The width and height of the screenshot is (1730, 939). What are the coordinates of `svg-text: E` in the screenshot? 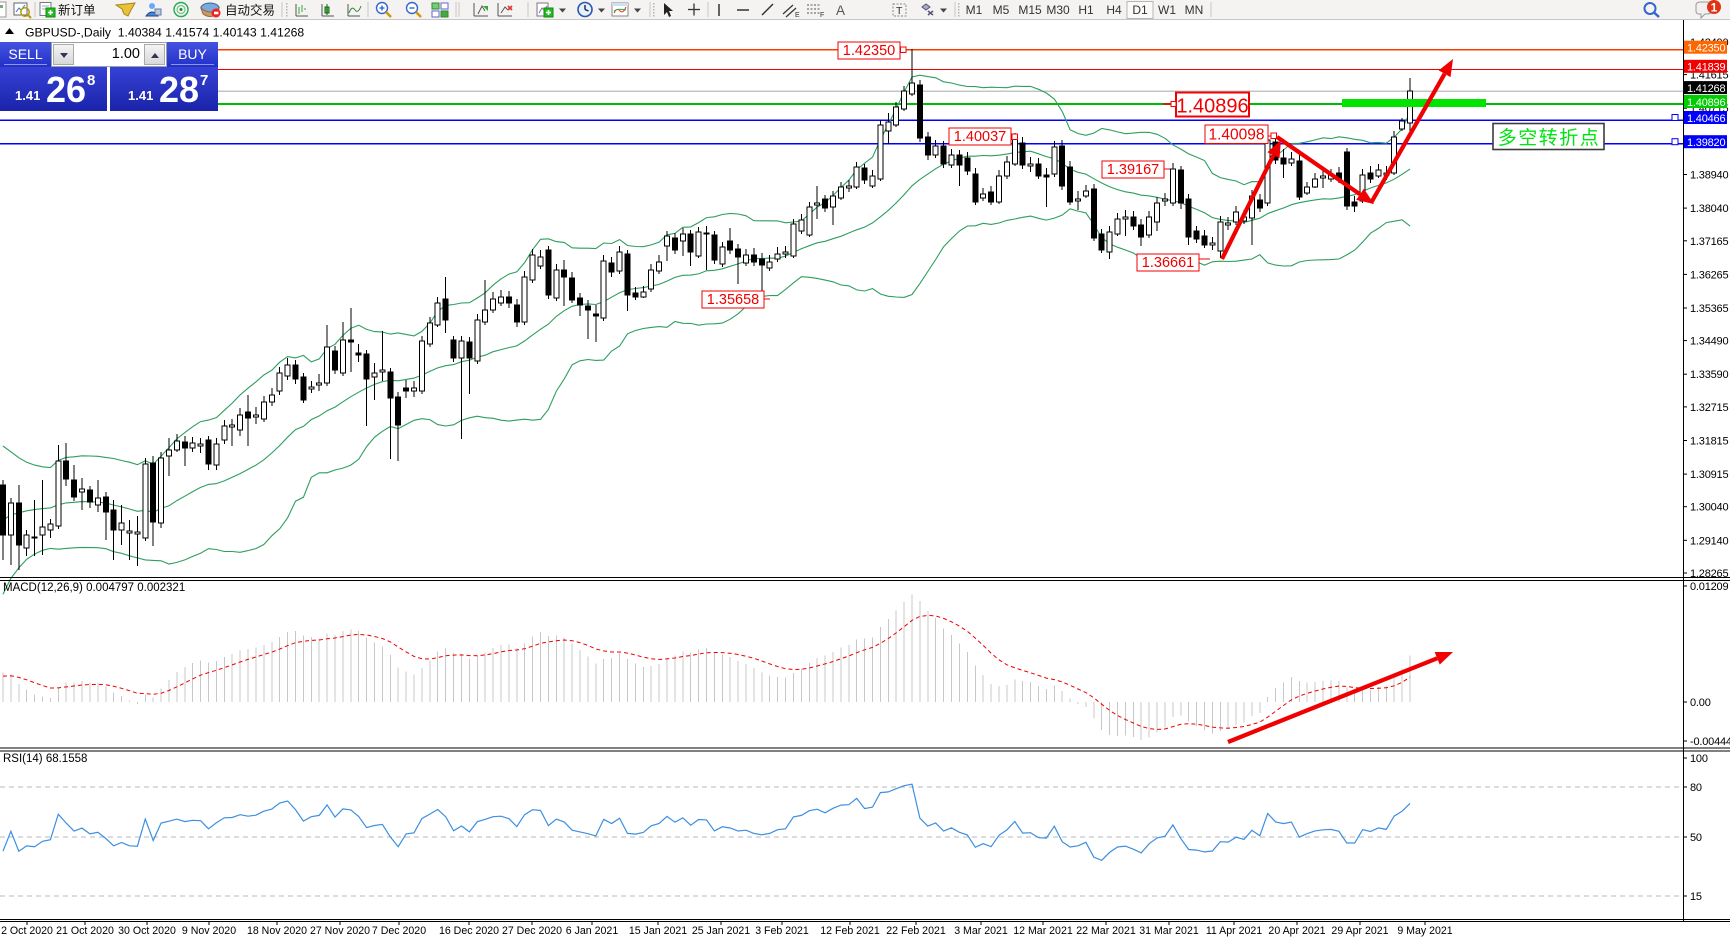 It's located at (797, 15).